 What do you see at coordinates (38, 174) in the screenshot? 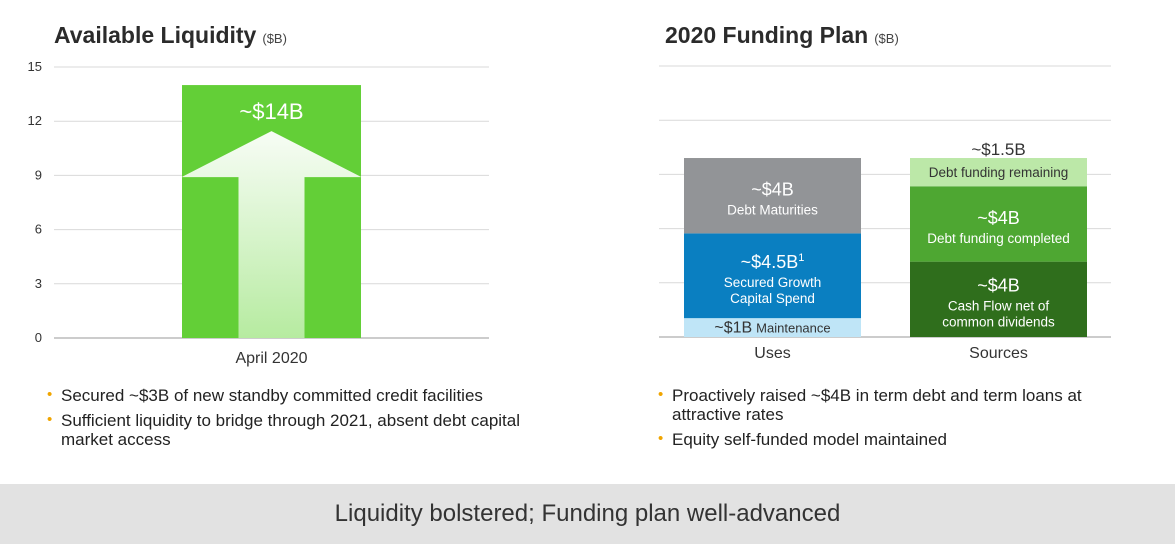
I see `y-tick-label: 9` at bounding box center [38, 174].